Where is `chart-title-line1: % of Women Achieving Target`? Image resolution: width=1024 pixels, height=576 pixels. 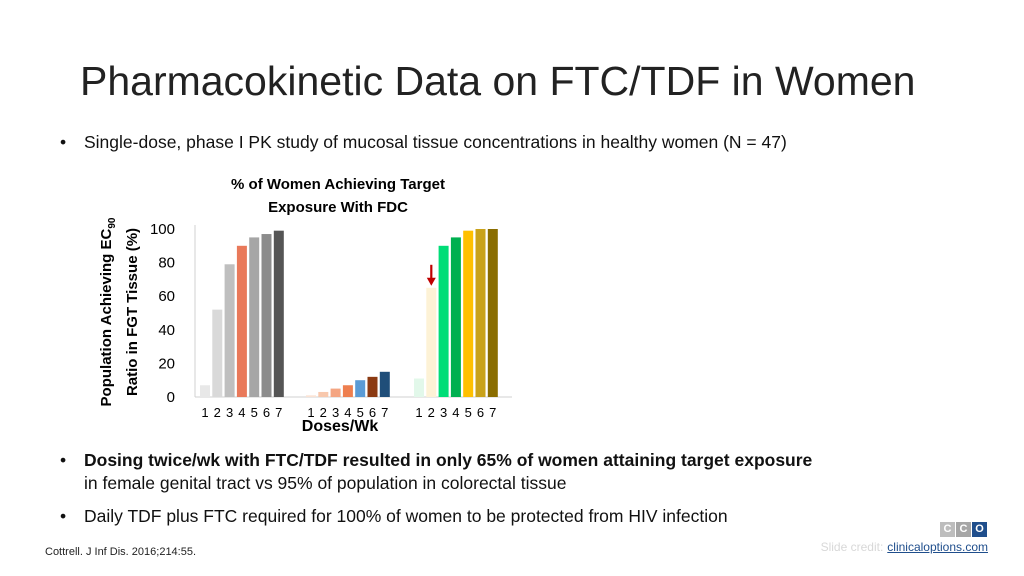
chart-title-line1: % of Women Achieving Target is located at coordinates (338, 184).